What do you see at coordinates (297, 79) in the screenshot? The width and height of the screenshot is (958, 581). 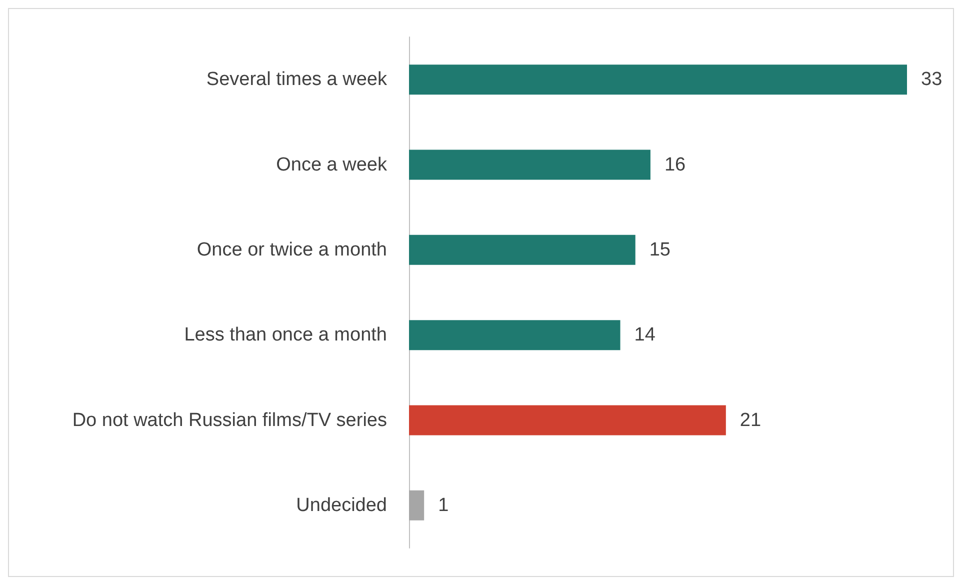 I see `y-tick-label: Several times a week` at bounding box center [297, 79].